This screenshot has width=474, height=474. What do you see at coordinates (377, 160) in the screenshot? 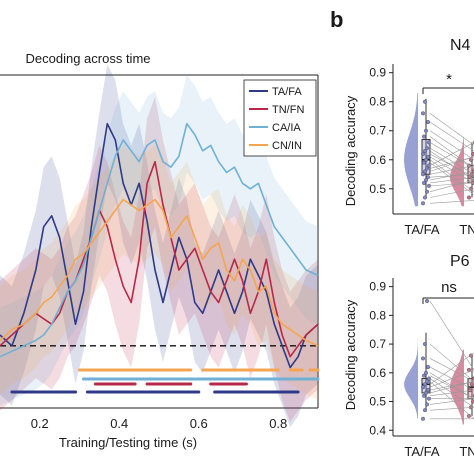
I see `n4-y-tick-label: 0.6` at bounding box center [377, 160].